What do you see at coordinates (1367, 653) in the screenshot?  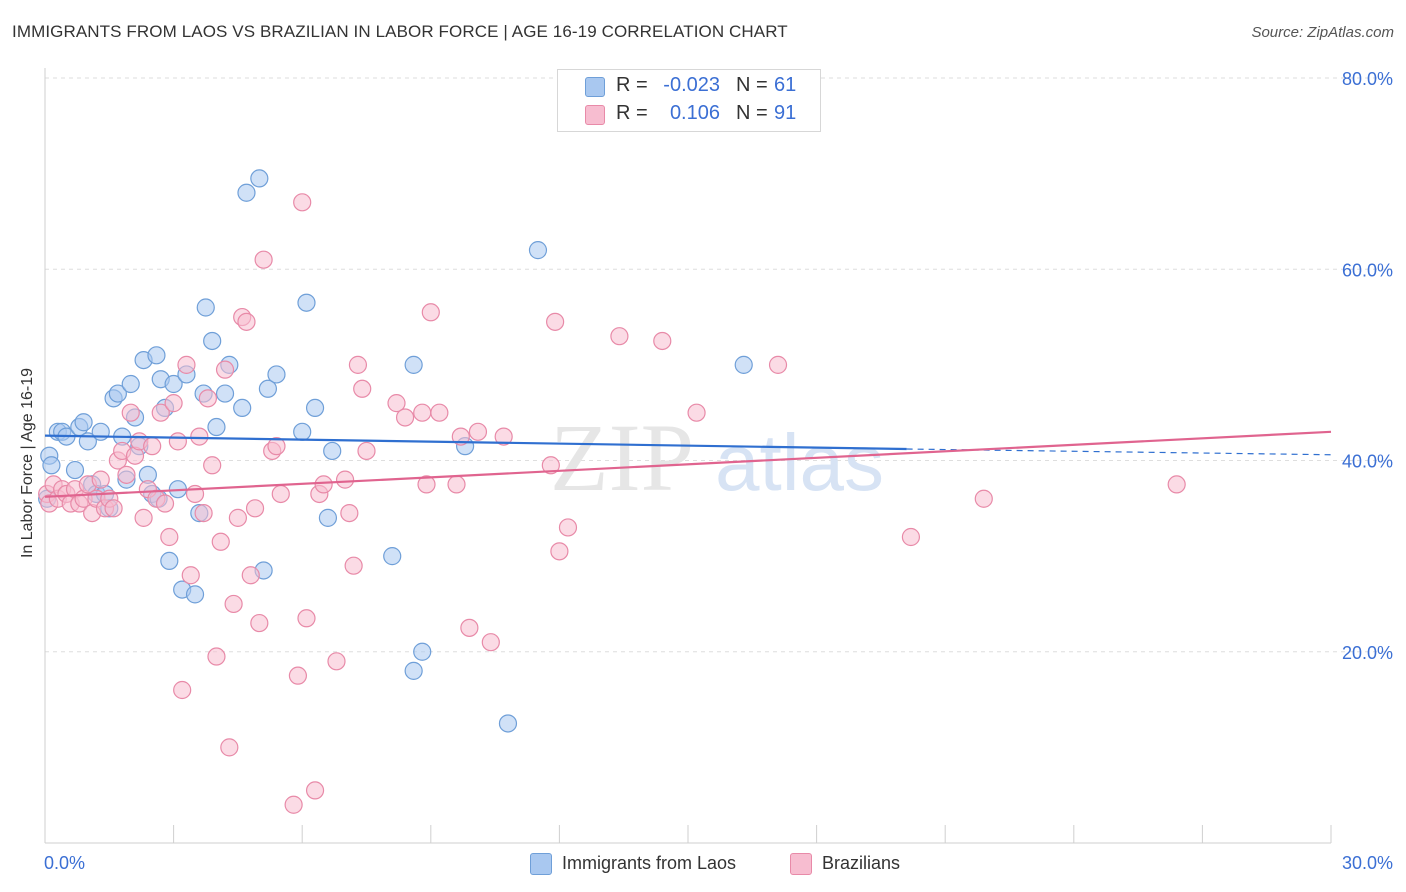 I see `y-tick-label: 20.0%` at bounding box center [1367, 653].